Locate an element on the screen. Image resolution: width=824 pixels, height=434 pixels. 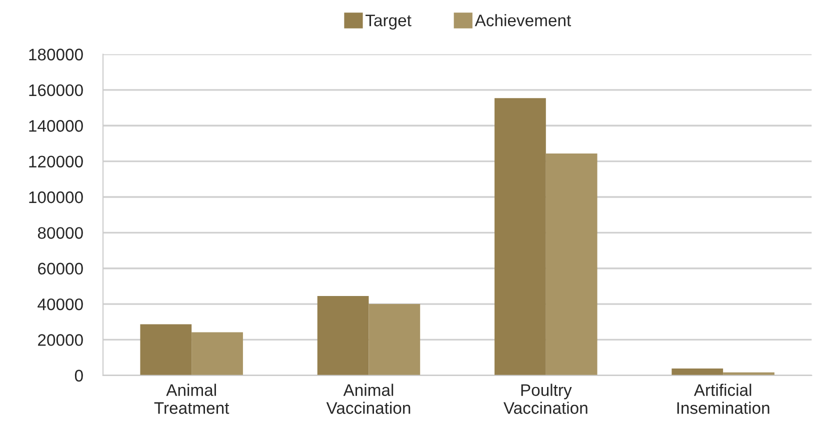
x-tick-label: Animal Vaccination is located at coordinates (368, 399).